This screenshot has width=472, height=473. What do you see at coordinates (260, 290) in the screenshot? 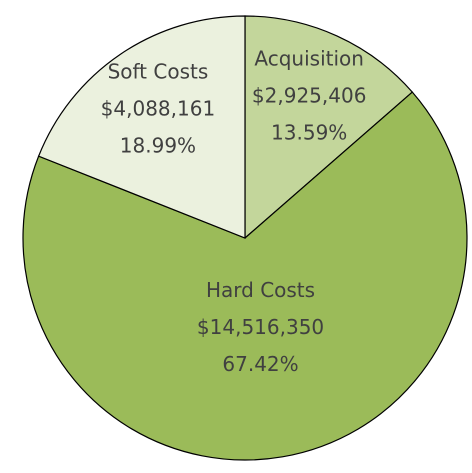
I see `slice-label: Hard Costs` at bounding box center [260, 290].